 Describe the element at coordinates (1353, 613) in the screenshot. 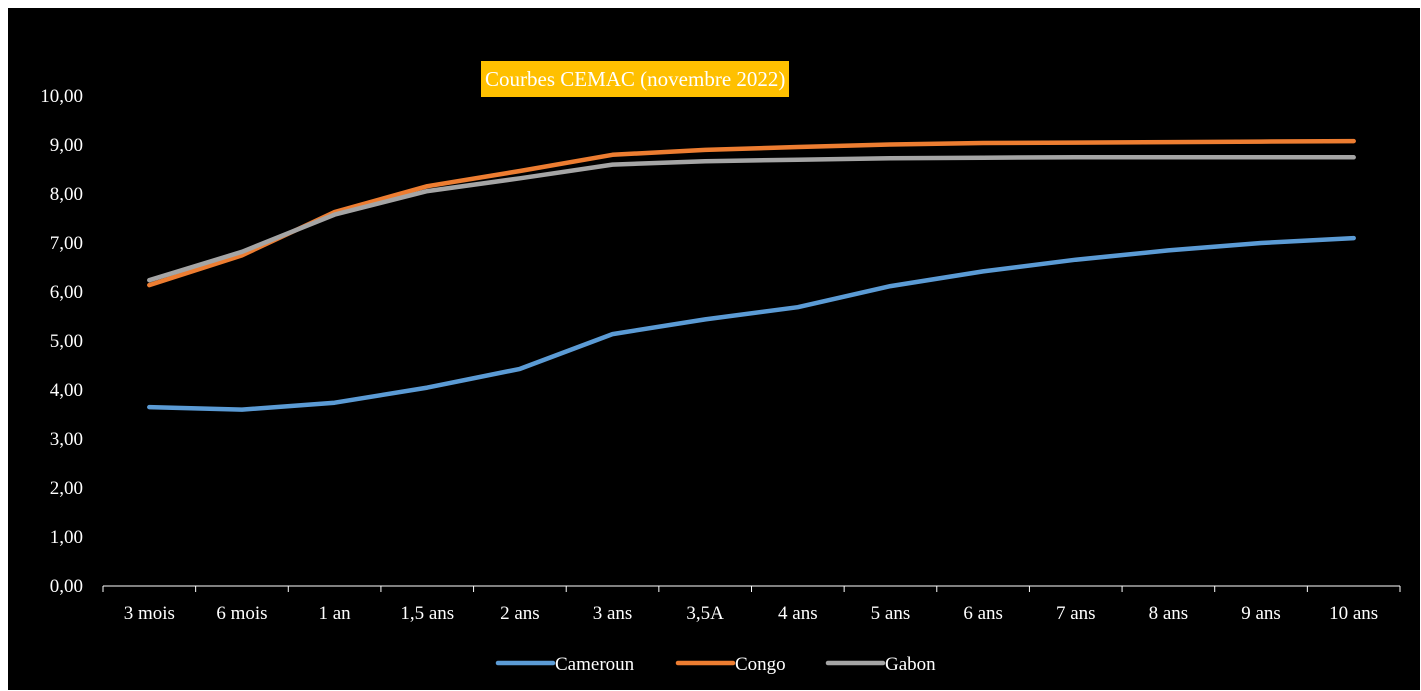

I see `x-tick-label: 10 ans` at that location.